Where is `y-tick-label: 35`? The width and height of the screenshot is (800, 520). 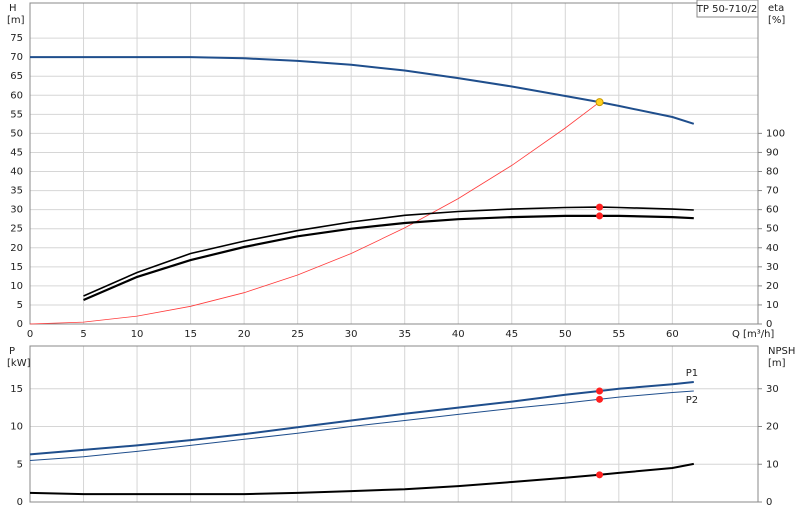
y-tick-label: 35 is located at coordinates (16, 191).